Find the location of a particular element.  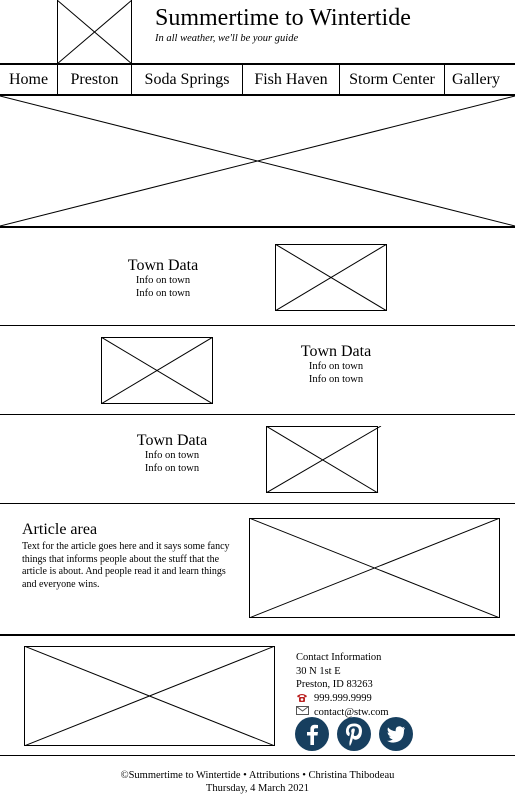

contact-phone-row: 999.999.9999 is located at coordinates (342, 699).